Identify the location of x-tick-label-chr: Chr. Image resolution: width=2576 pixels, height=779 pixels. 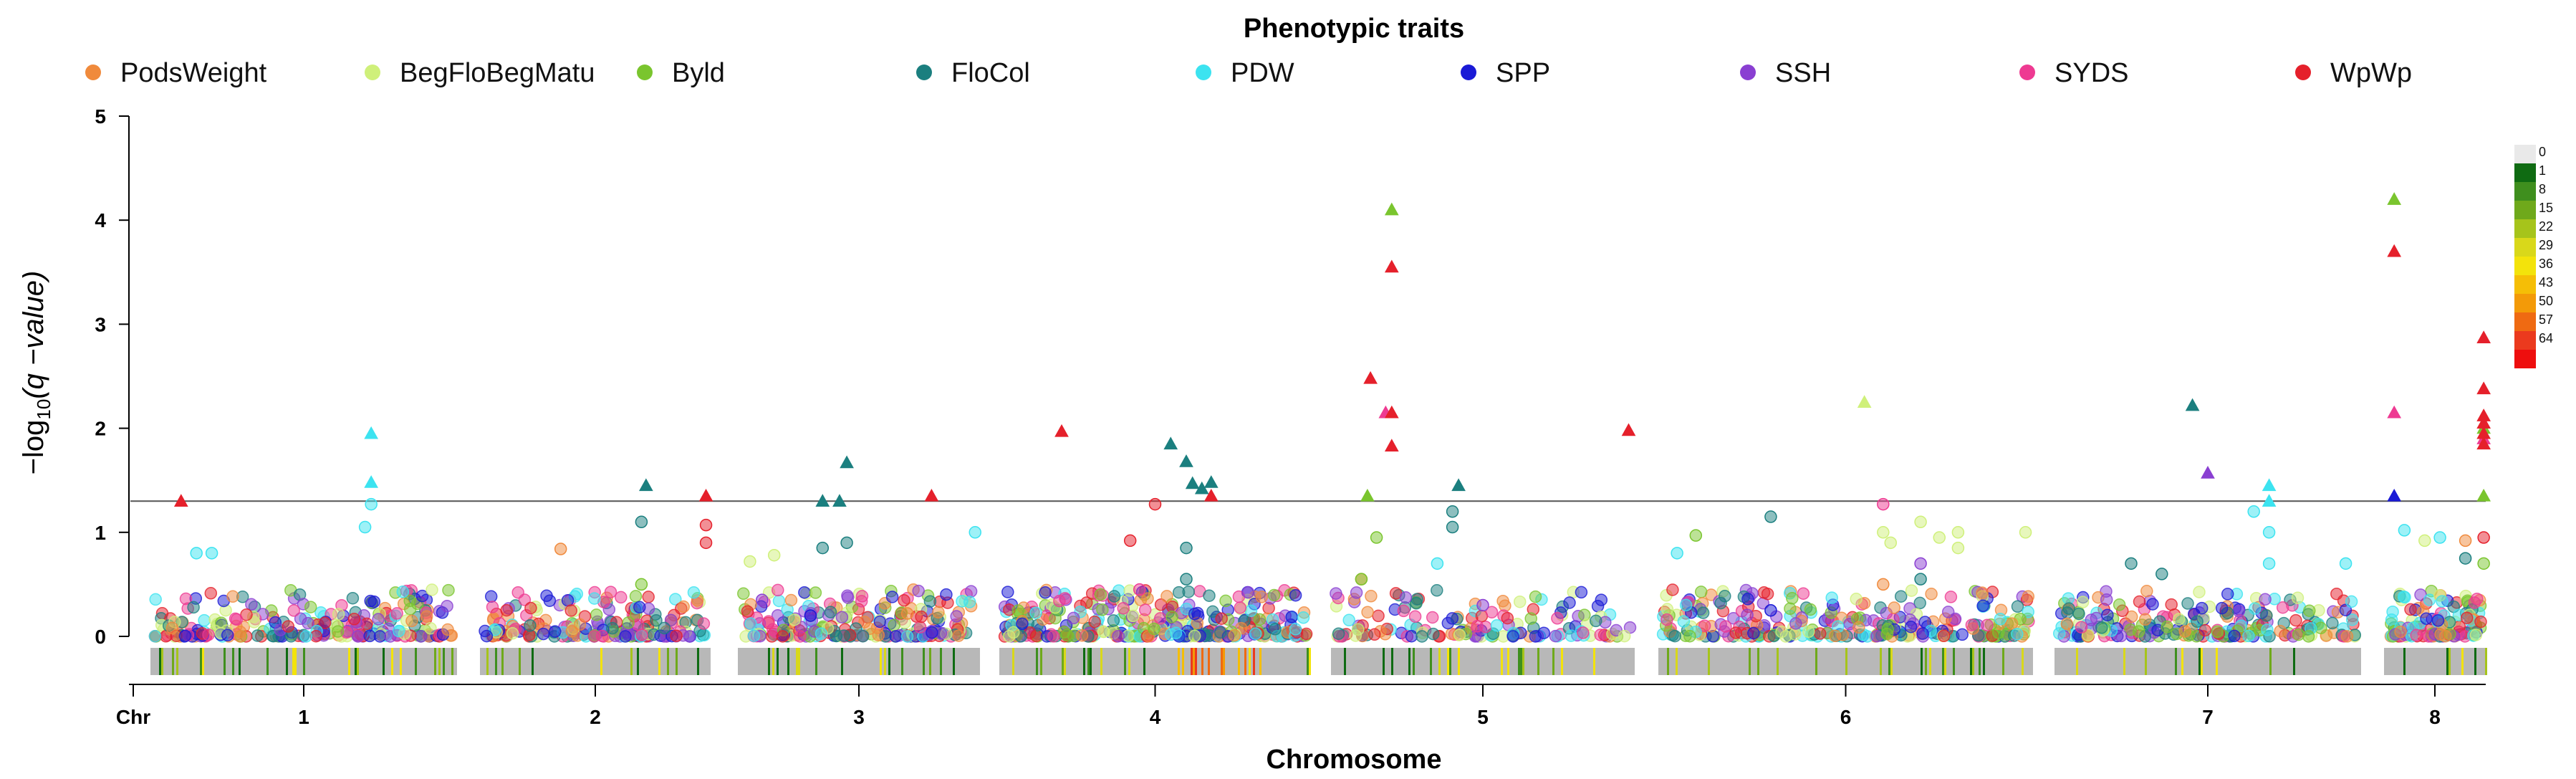
(133, 717).